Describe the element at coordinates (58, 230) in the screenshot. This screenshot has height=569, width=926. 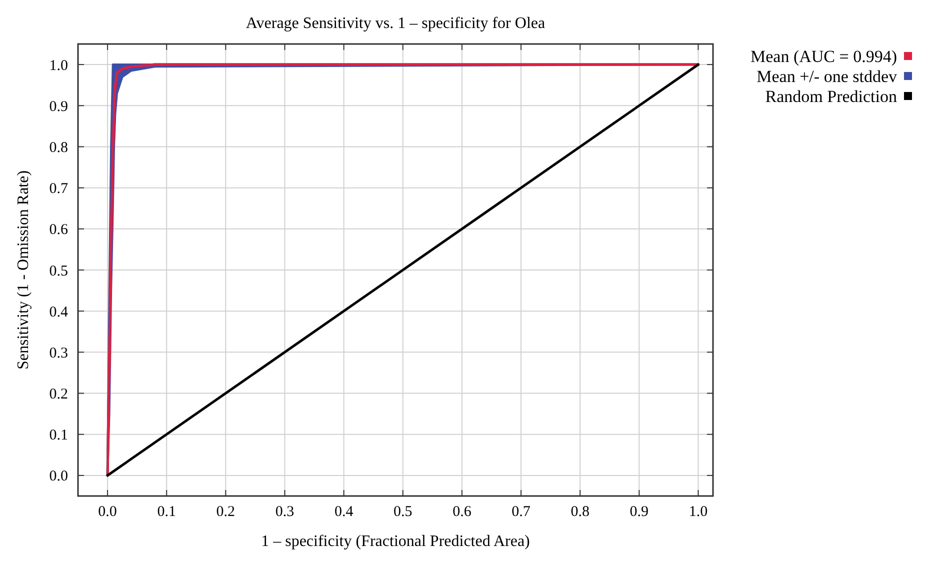
I see `y-tick-label: 0.6` at that location.